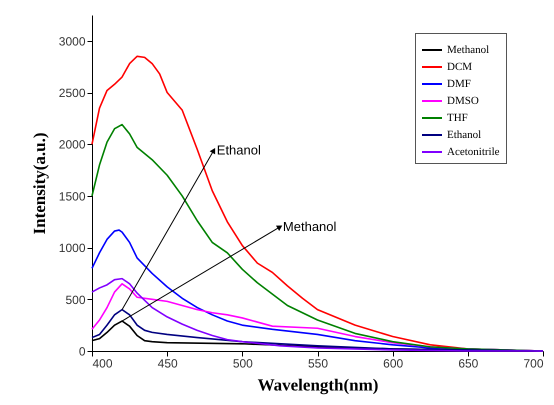  Describe the element at coordinates (463, 101) in the screenshot. I see `legend-label: DMSO` at that location.